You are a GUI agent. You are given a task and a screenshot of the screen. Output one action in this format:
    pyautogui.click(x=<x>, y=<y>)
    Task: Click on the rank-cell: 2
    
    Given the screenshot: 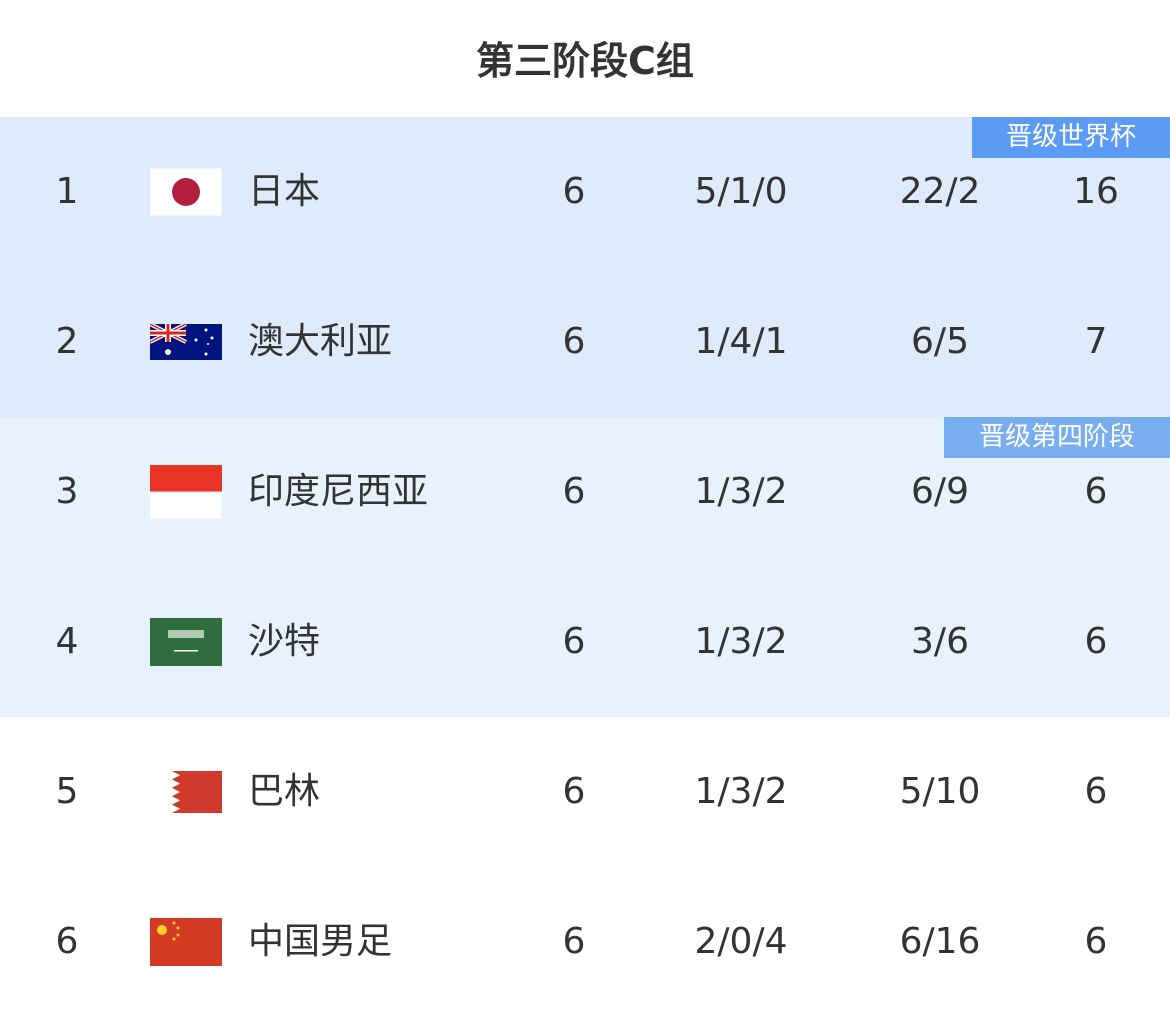 What is the action you would take?
    pyautogui.click(x=67, y=341)
    